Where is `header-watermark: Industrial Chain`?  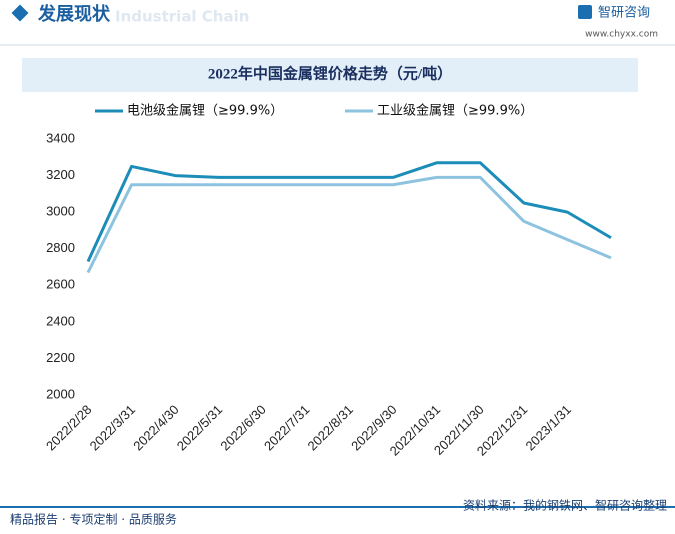 header-watermark: Industrial Chain is located at coordinates (182, 17).